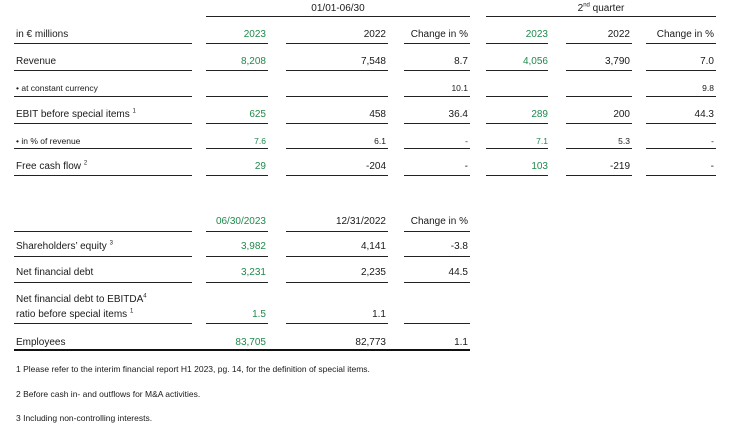  Describe the element at coordinates (619, 166) in the screenshot. I see `cell: -219` at that location.